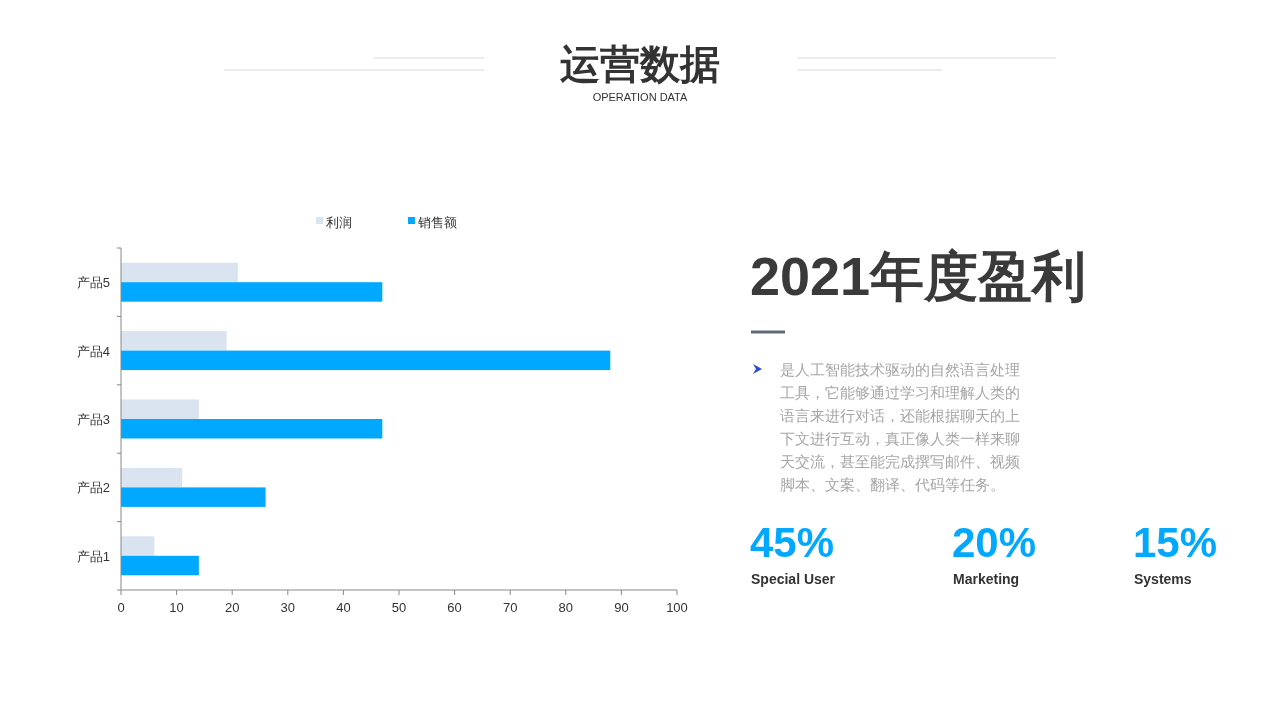  Describe the element at coordinates (1175, 542) in the screenshot. I see `text: 15%` at that location.